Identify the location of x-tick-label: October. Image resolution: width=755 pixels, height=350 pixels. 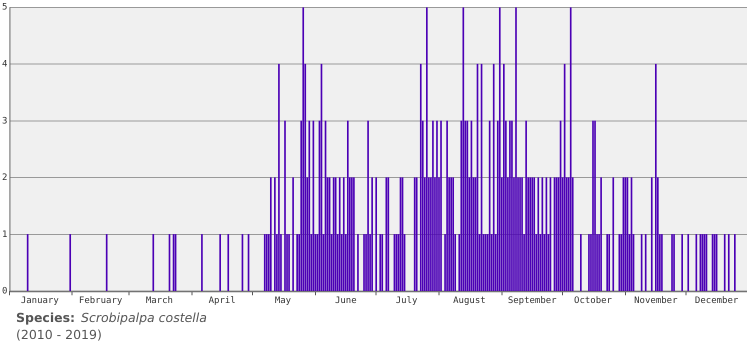
(593, 301).